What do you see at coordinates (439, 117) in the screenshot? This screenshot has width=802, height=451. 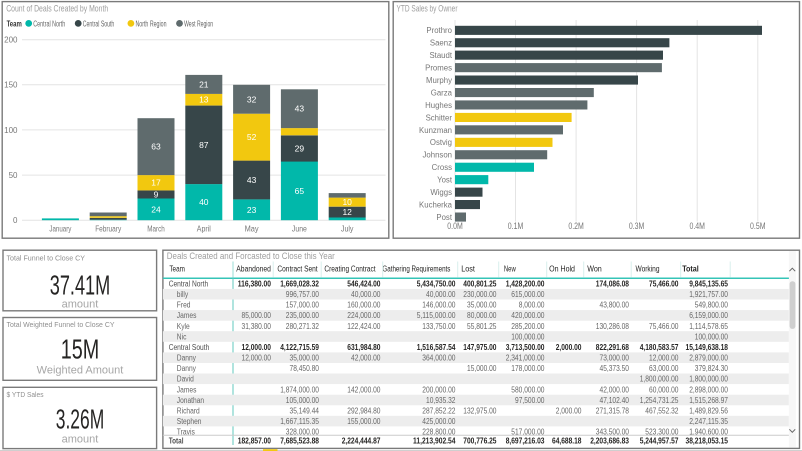 I see `svg-text: Schitter` at bounding box center [439, 117].